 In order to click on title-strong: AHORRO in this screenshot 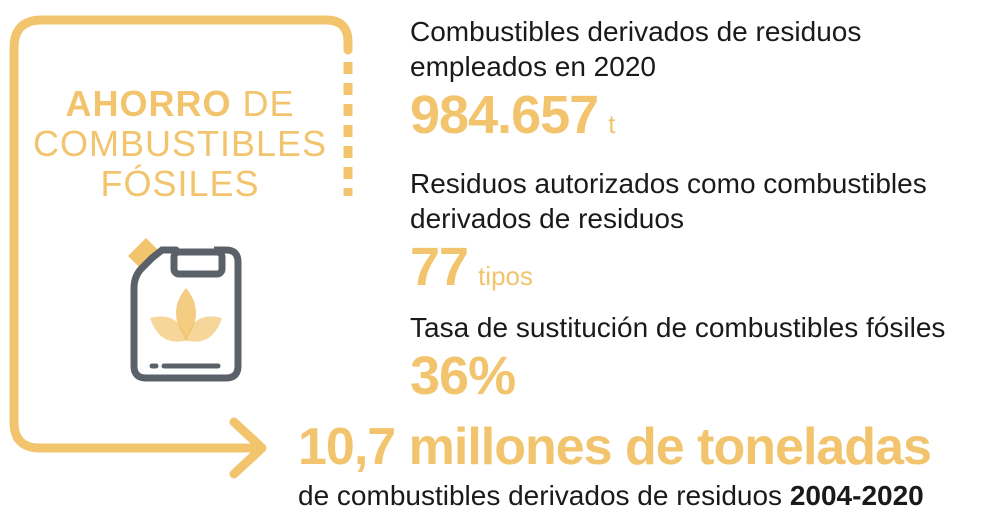, I will do `click(148, 103)`.